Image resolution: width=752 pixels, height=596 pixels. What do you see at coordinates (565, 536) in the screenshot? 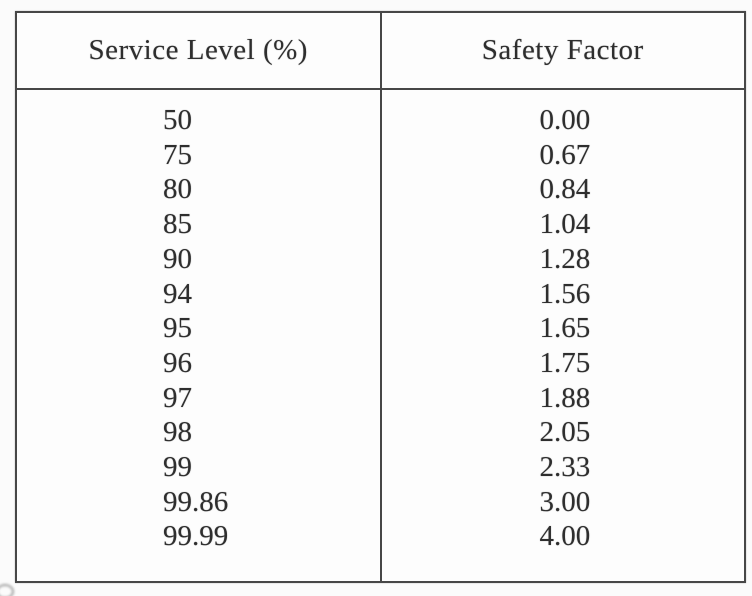
I see `safety-factor-value: 4.00` at bounding box center [565, 536].